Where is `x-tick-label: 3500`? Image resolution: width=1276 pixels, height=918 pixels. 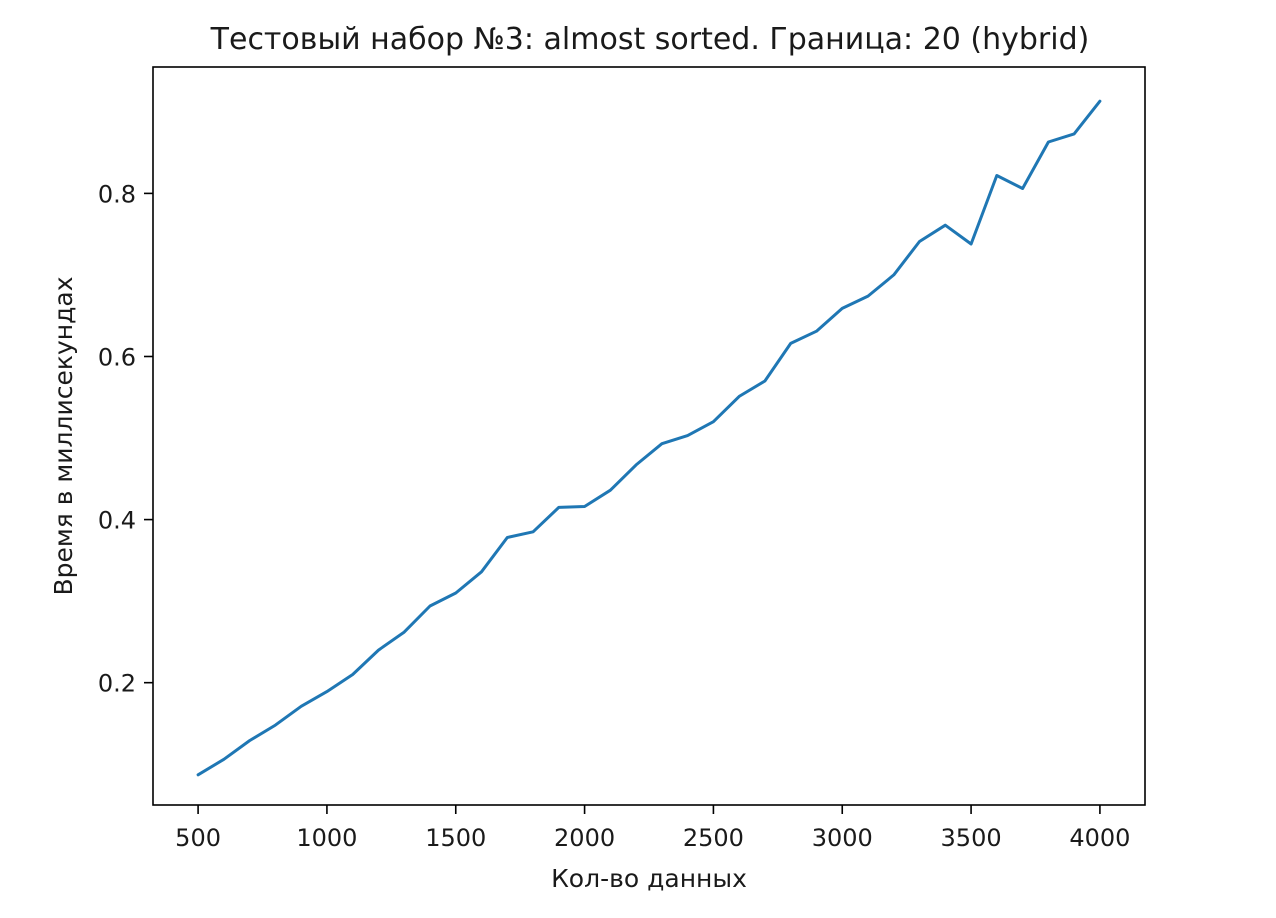
x-tick-label: 3500 is located at coordinates (971, 838).